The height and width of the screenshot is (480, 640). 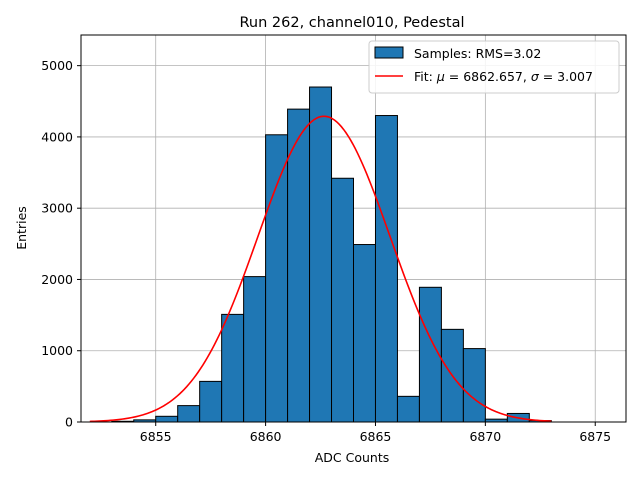 I want to click on legend-fit-mu-symbol: μ, so click(x=440, y=76).